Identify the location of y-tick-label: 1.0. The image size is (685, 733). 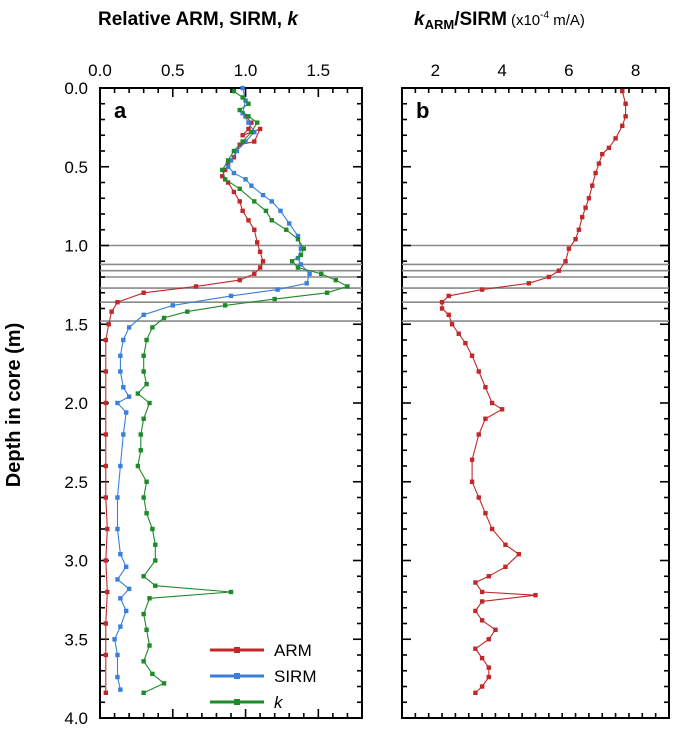
(76, 246).